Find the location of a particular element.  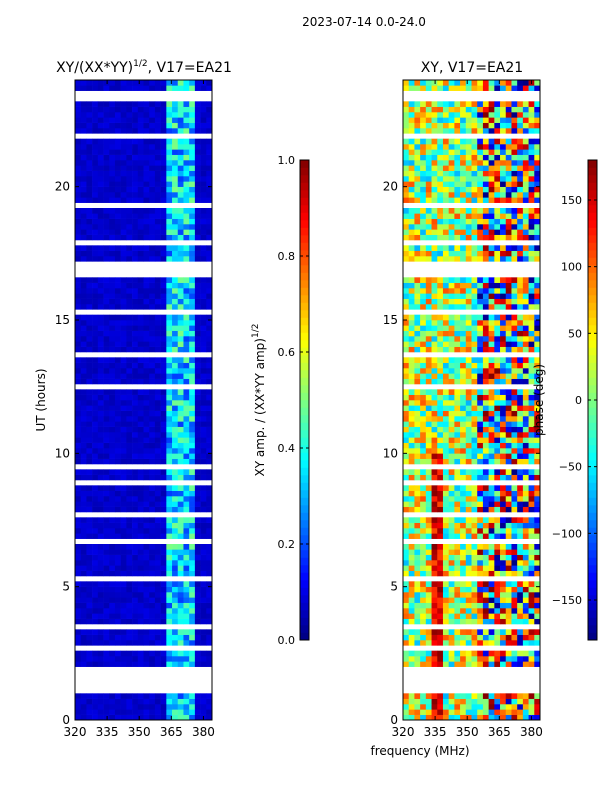

colorbar-segment is located at coordinates (592, 501).